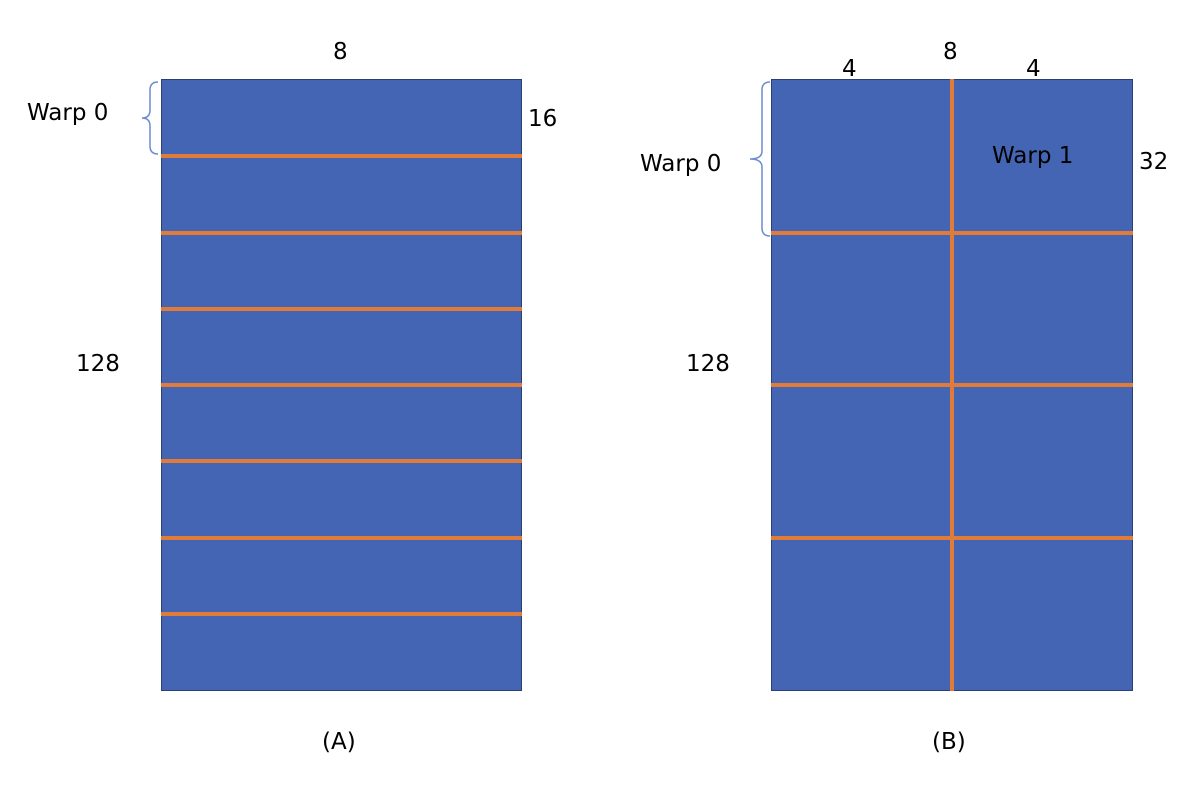 This screenshot has width=1203, height=792. Describe the element at coordinates (1033, 69) in the screenshot. I see `panel-b-right-width-label: 4` at that location.